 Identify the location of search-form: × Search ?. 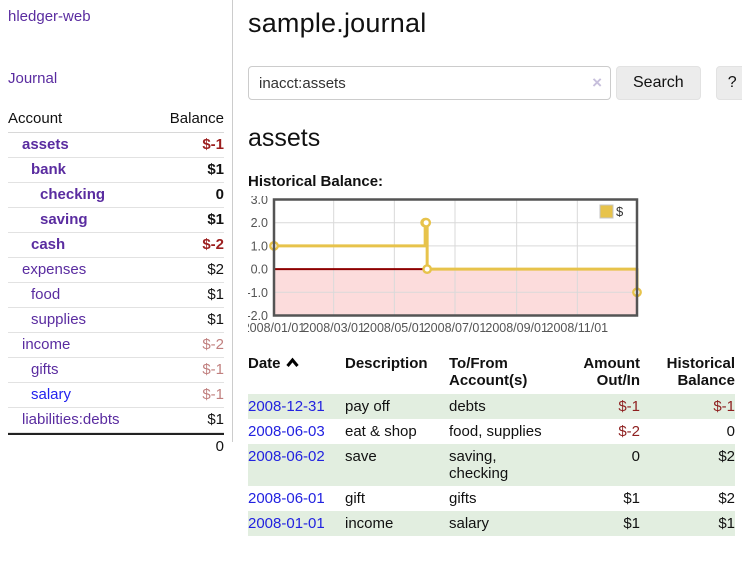
(495, 83).